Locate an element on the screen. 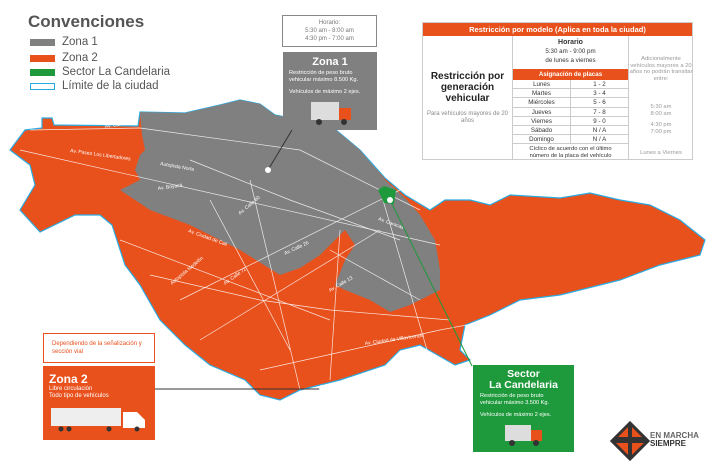 The height and width of the screenshot is (473, 712). zona1-axles-text: Vehículos de máximo 2 ejes. is located at coordinates (325, 92).